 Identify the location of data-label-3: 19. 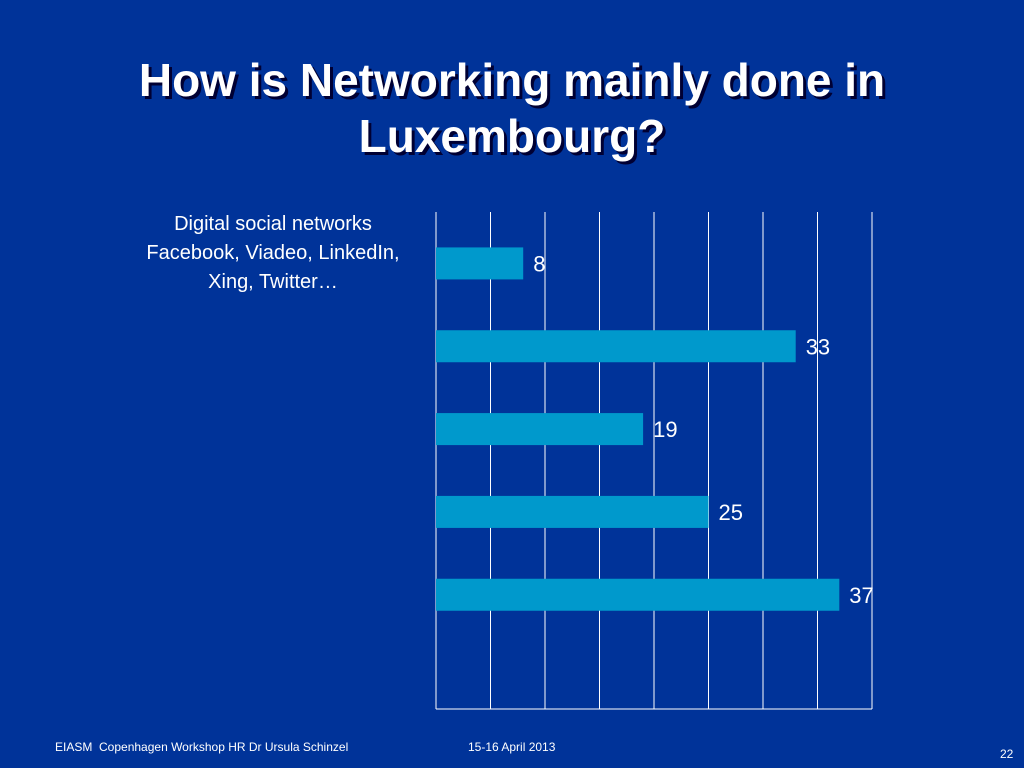
(665, 429).